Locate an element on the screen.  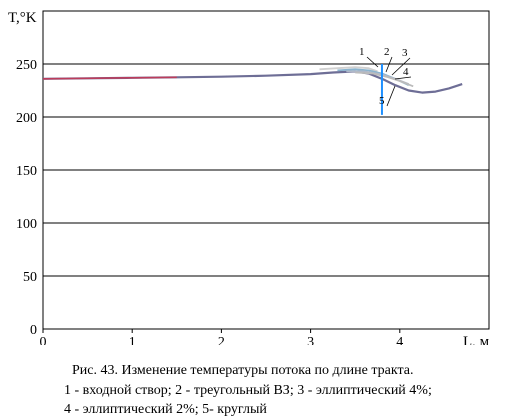
x-tick-label: 1 is located at coordinates (132, 340).